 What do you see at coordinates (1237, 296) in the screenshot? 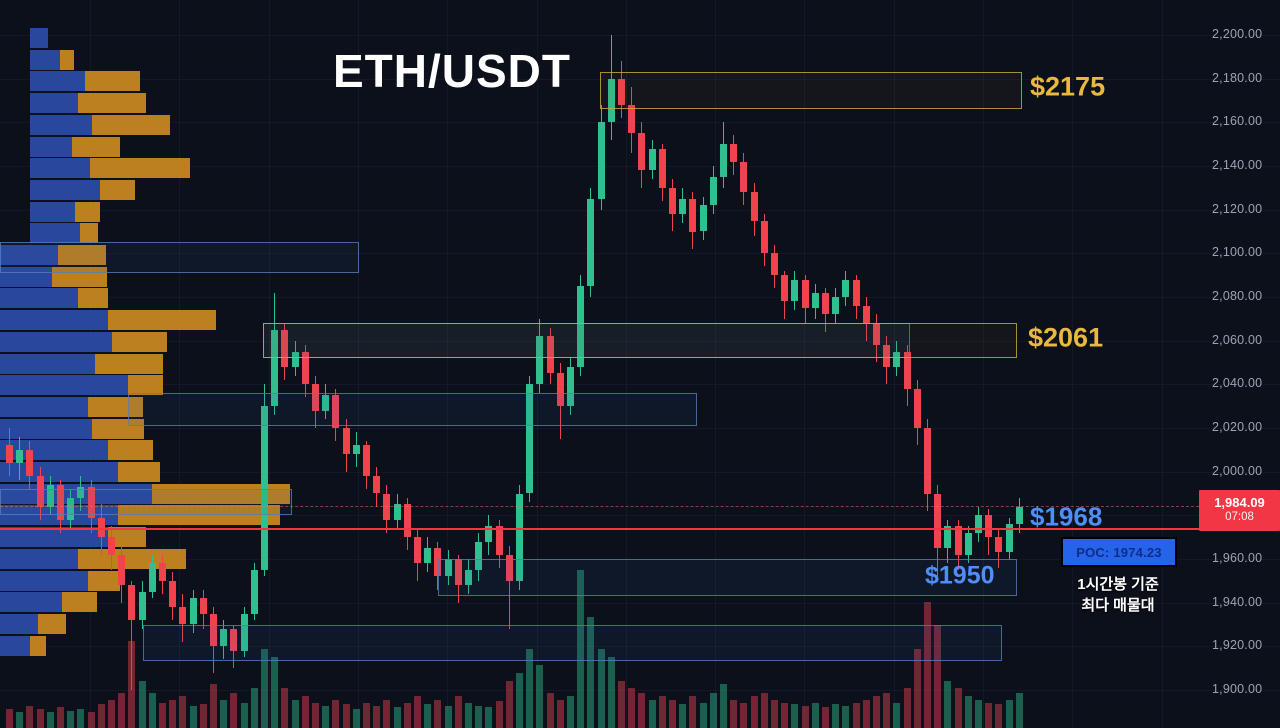
I see `price-axis-label: 2,080.00` at bounding box center [1237, 296].